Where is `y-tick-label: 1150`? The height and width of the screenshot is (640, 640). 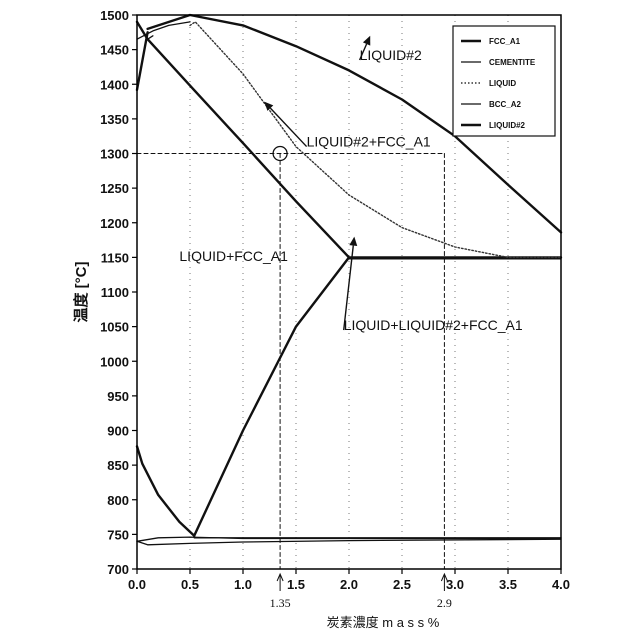
y-tick-label: 1150 is located at coordinates (115, 257).